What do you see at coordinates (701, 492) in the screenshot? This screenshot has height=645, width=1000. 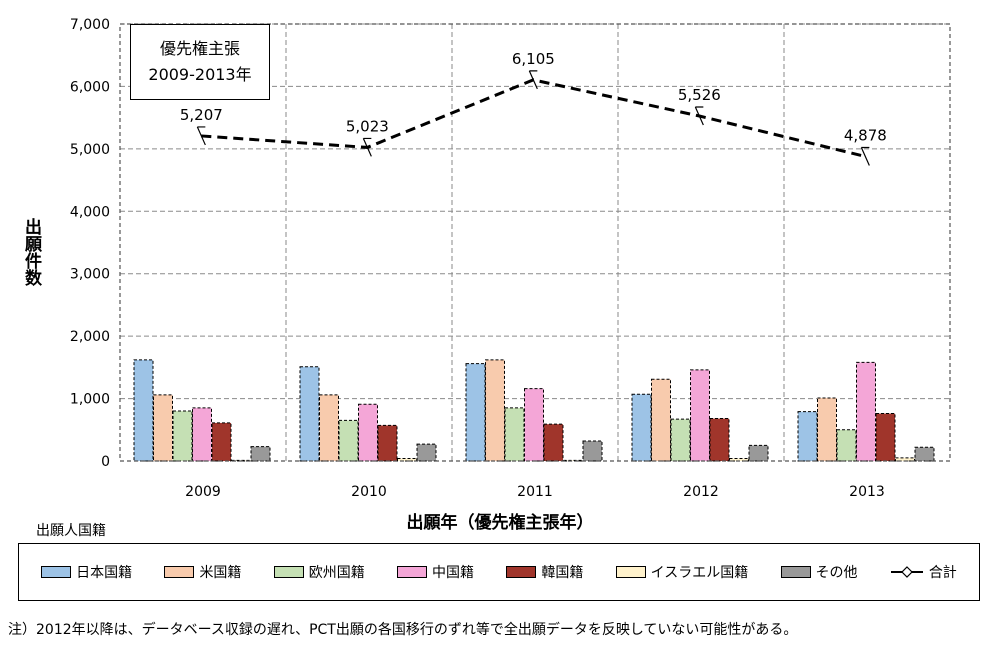 I see `x-tick-label-2012: 2012` at bounding box center [701, 492].